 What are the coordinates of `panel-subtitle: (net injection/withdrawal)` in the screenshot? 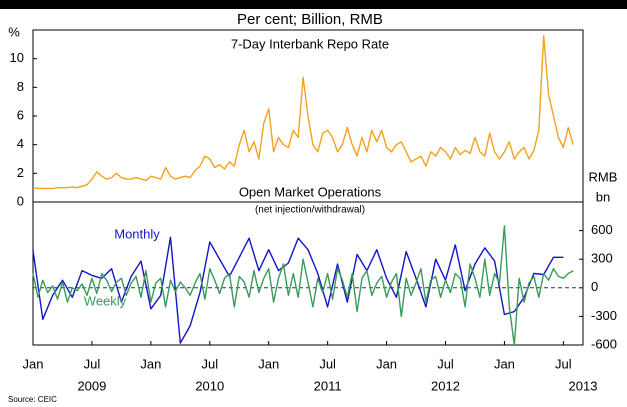 It's located at (310, 210).